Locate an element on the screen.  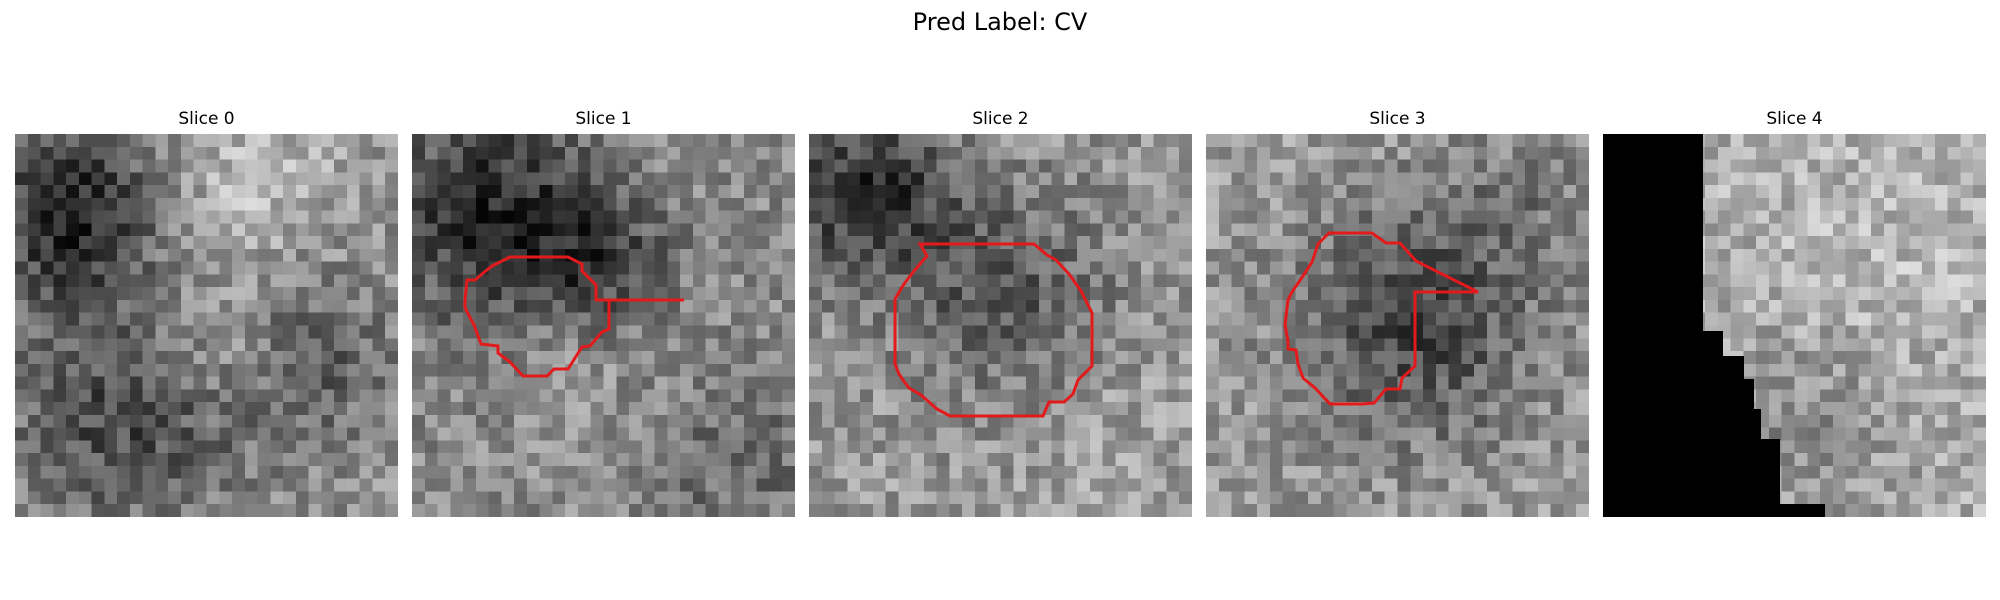
slice-2-contour is located at coordinates (993, 330).